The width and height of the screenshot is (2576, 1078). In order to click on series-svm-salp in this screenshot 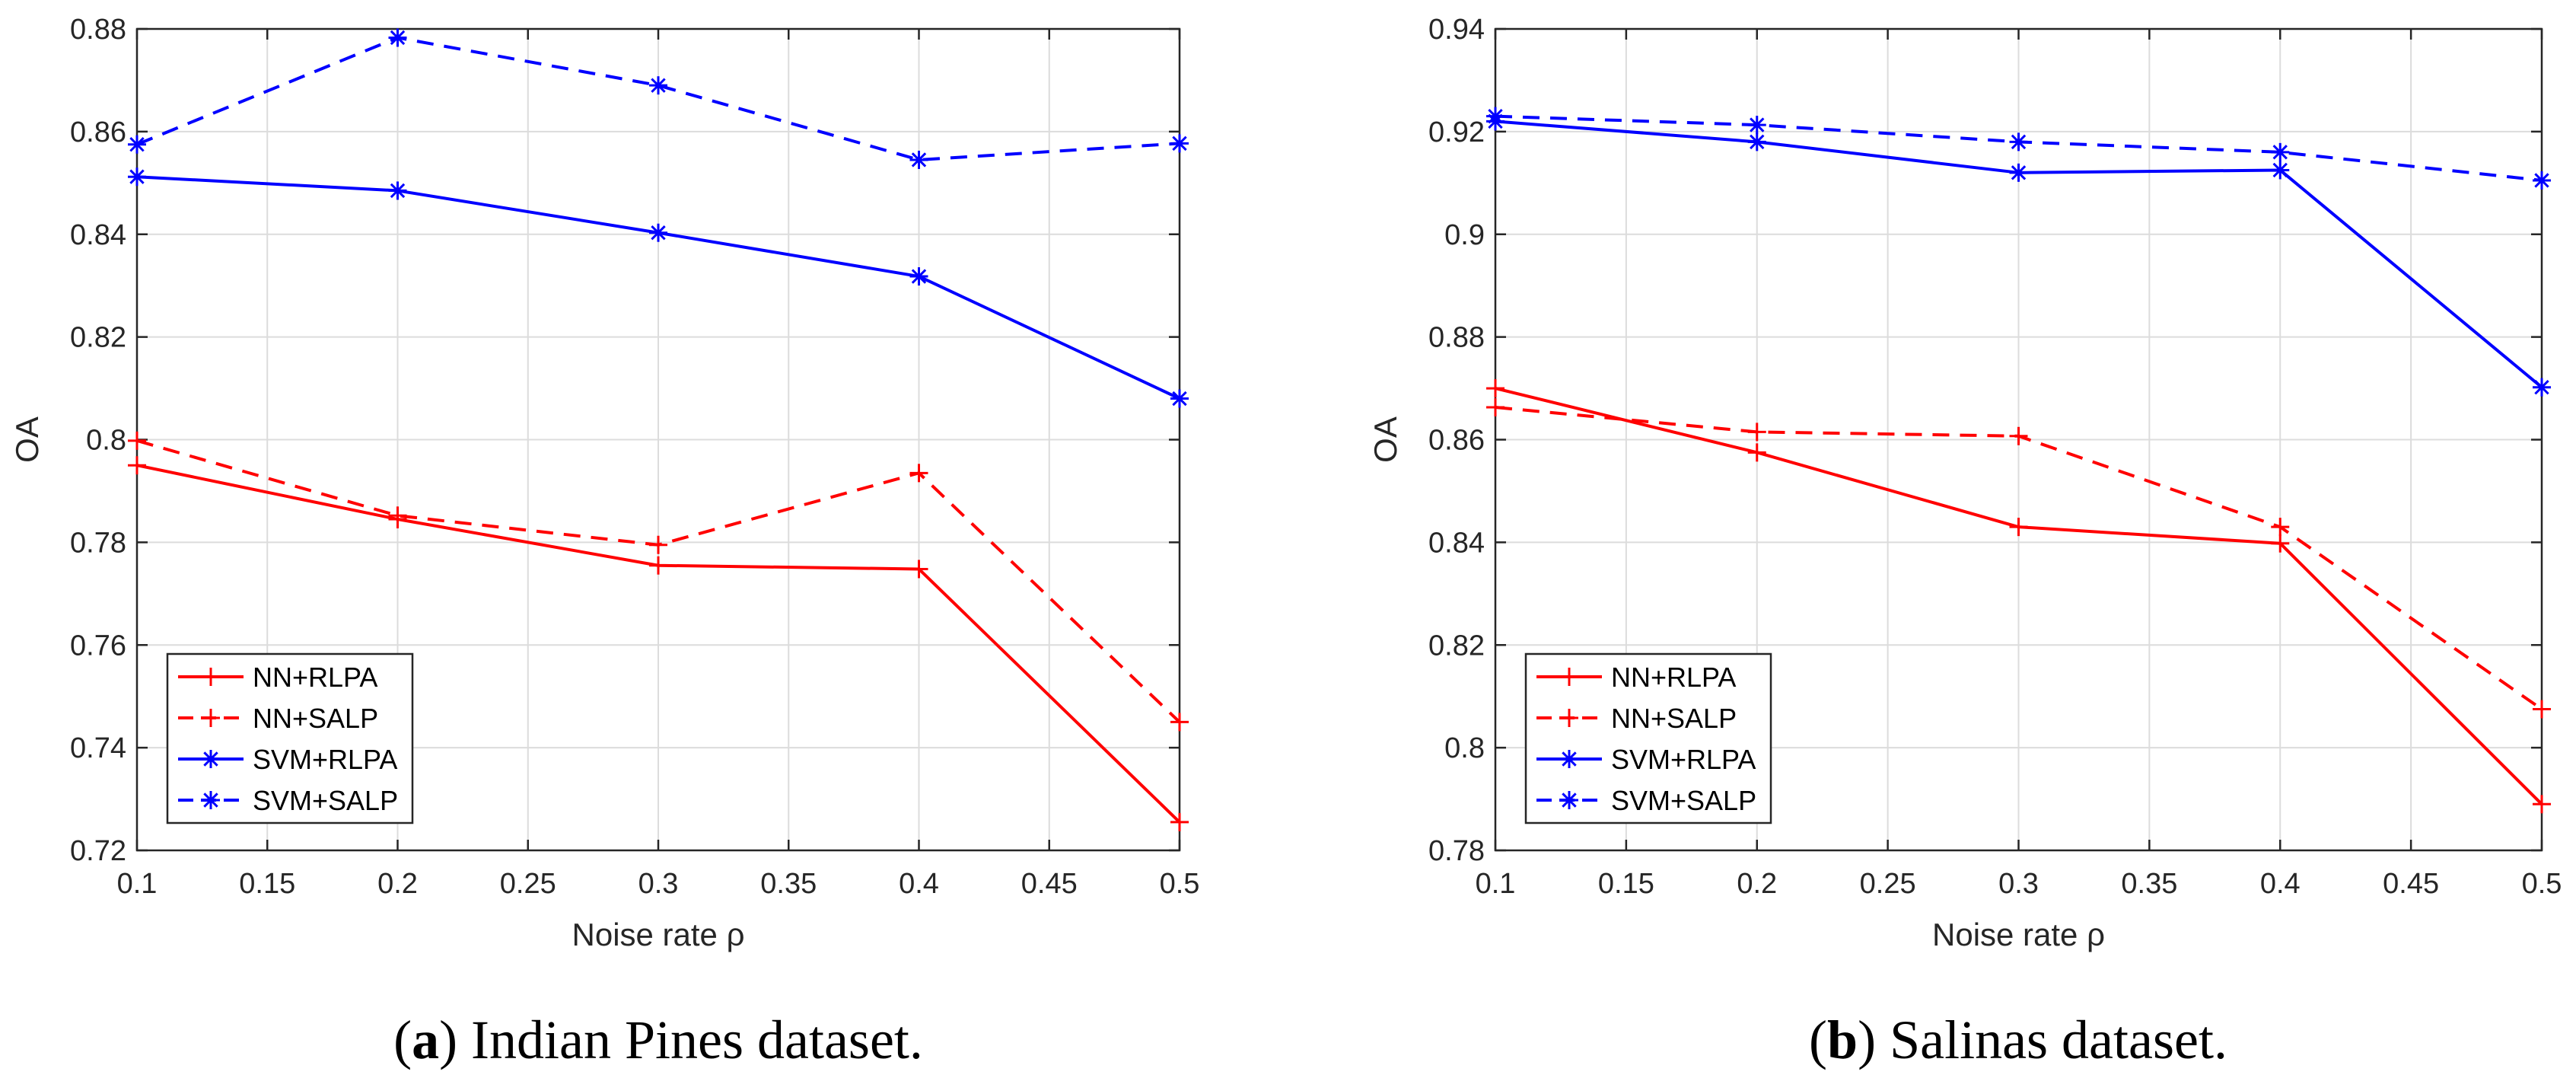, I will do `click(2018, 148)`.